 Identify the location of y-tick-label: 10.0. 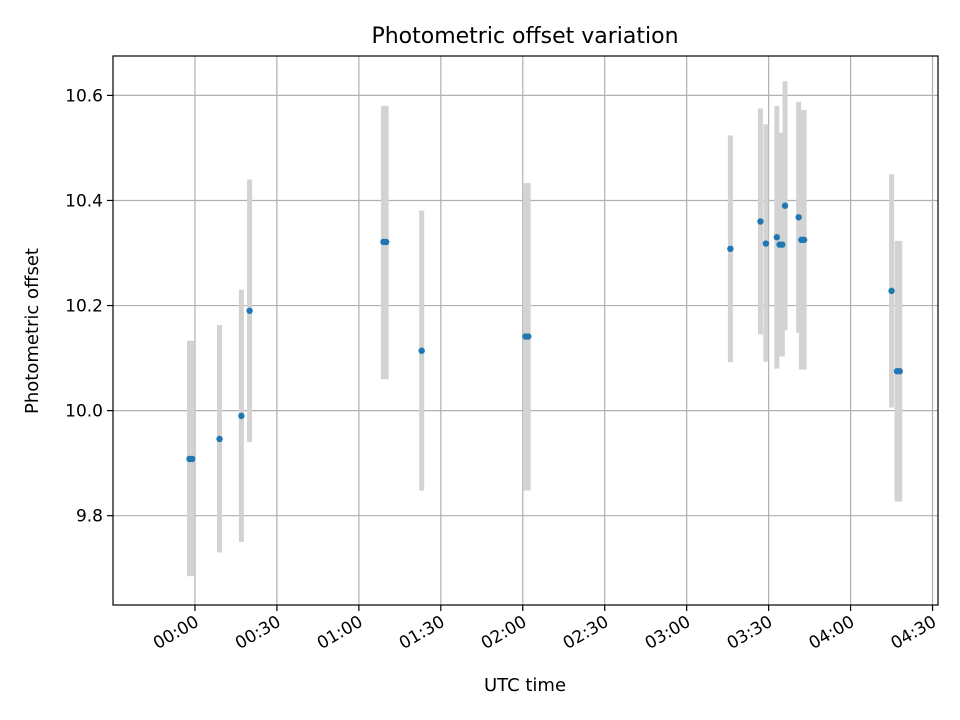
(84, 412).